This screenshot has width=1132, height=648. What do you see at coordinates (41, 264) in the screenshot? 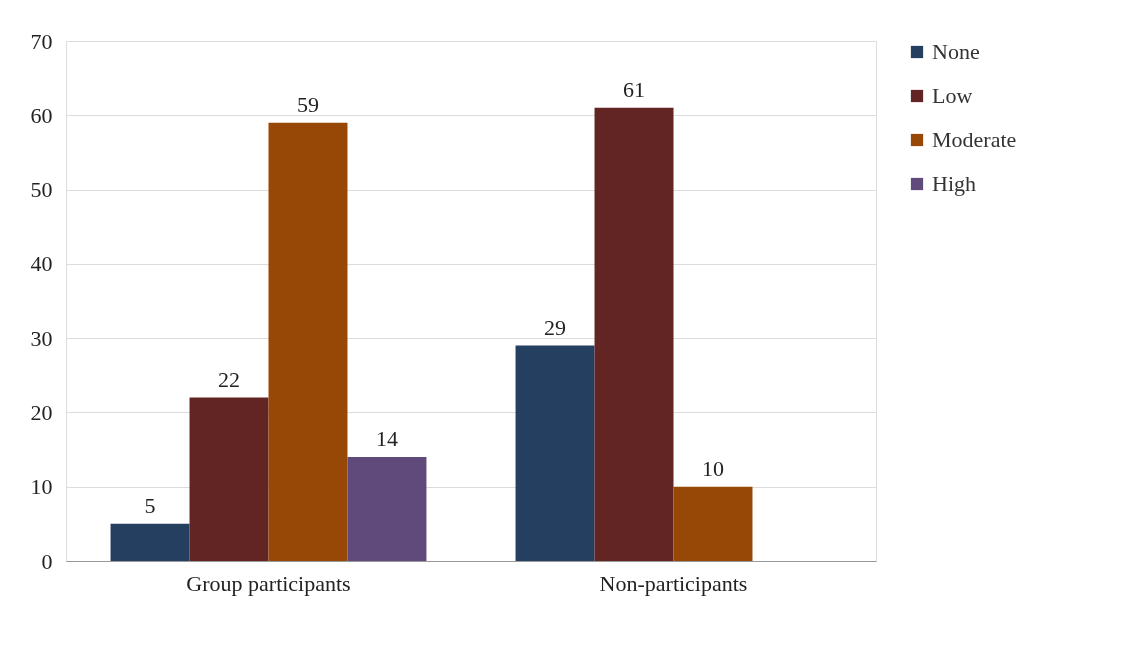
I see `y-tick-label: 40` at bounding box center [41, 264].